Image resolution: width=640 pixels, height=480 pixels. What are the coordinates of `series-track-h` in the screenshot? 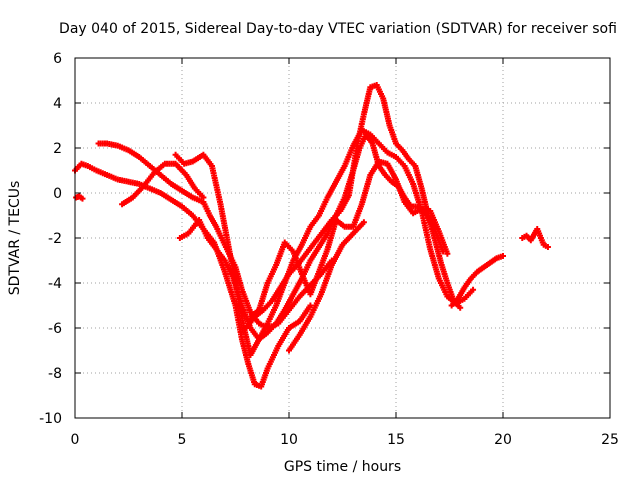 It's located at (349, 239).